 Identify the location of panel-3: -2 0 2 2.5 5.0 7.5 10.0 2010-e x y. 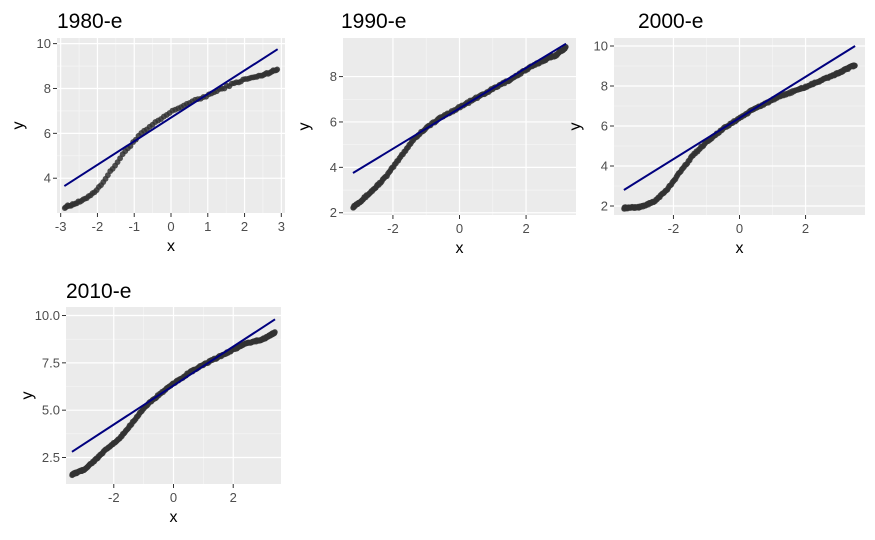
(150, 403).